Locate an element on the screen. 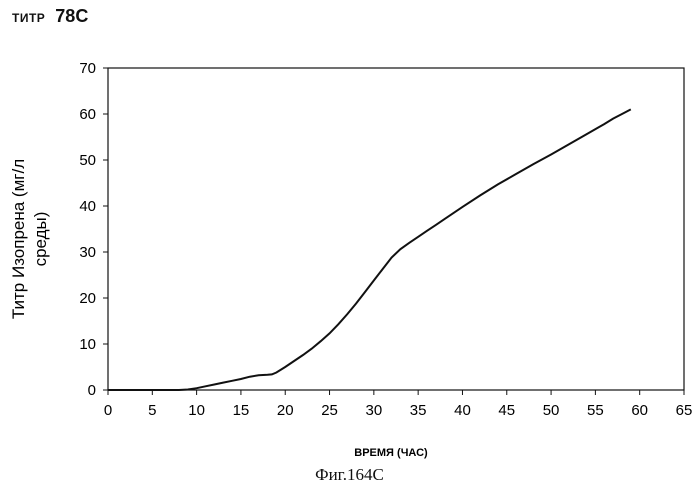  x-tick-label: 10 is located at coordinates (196, 410).